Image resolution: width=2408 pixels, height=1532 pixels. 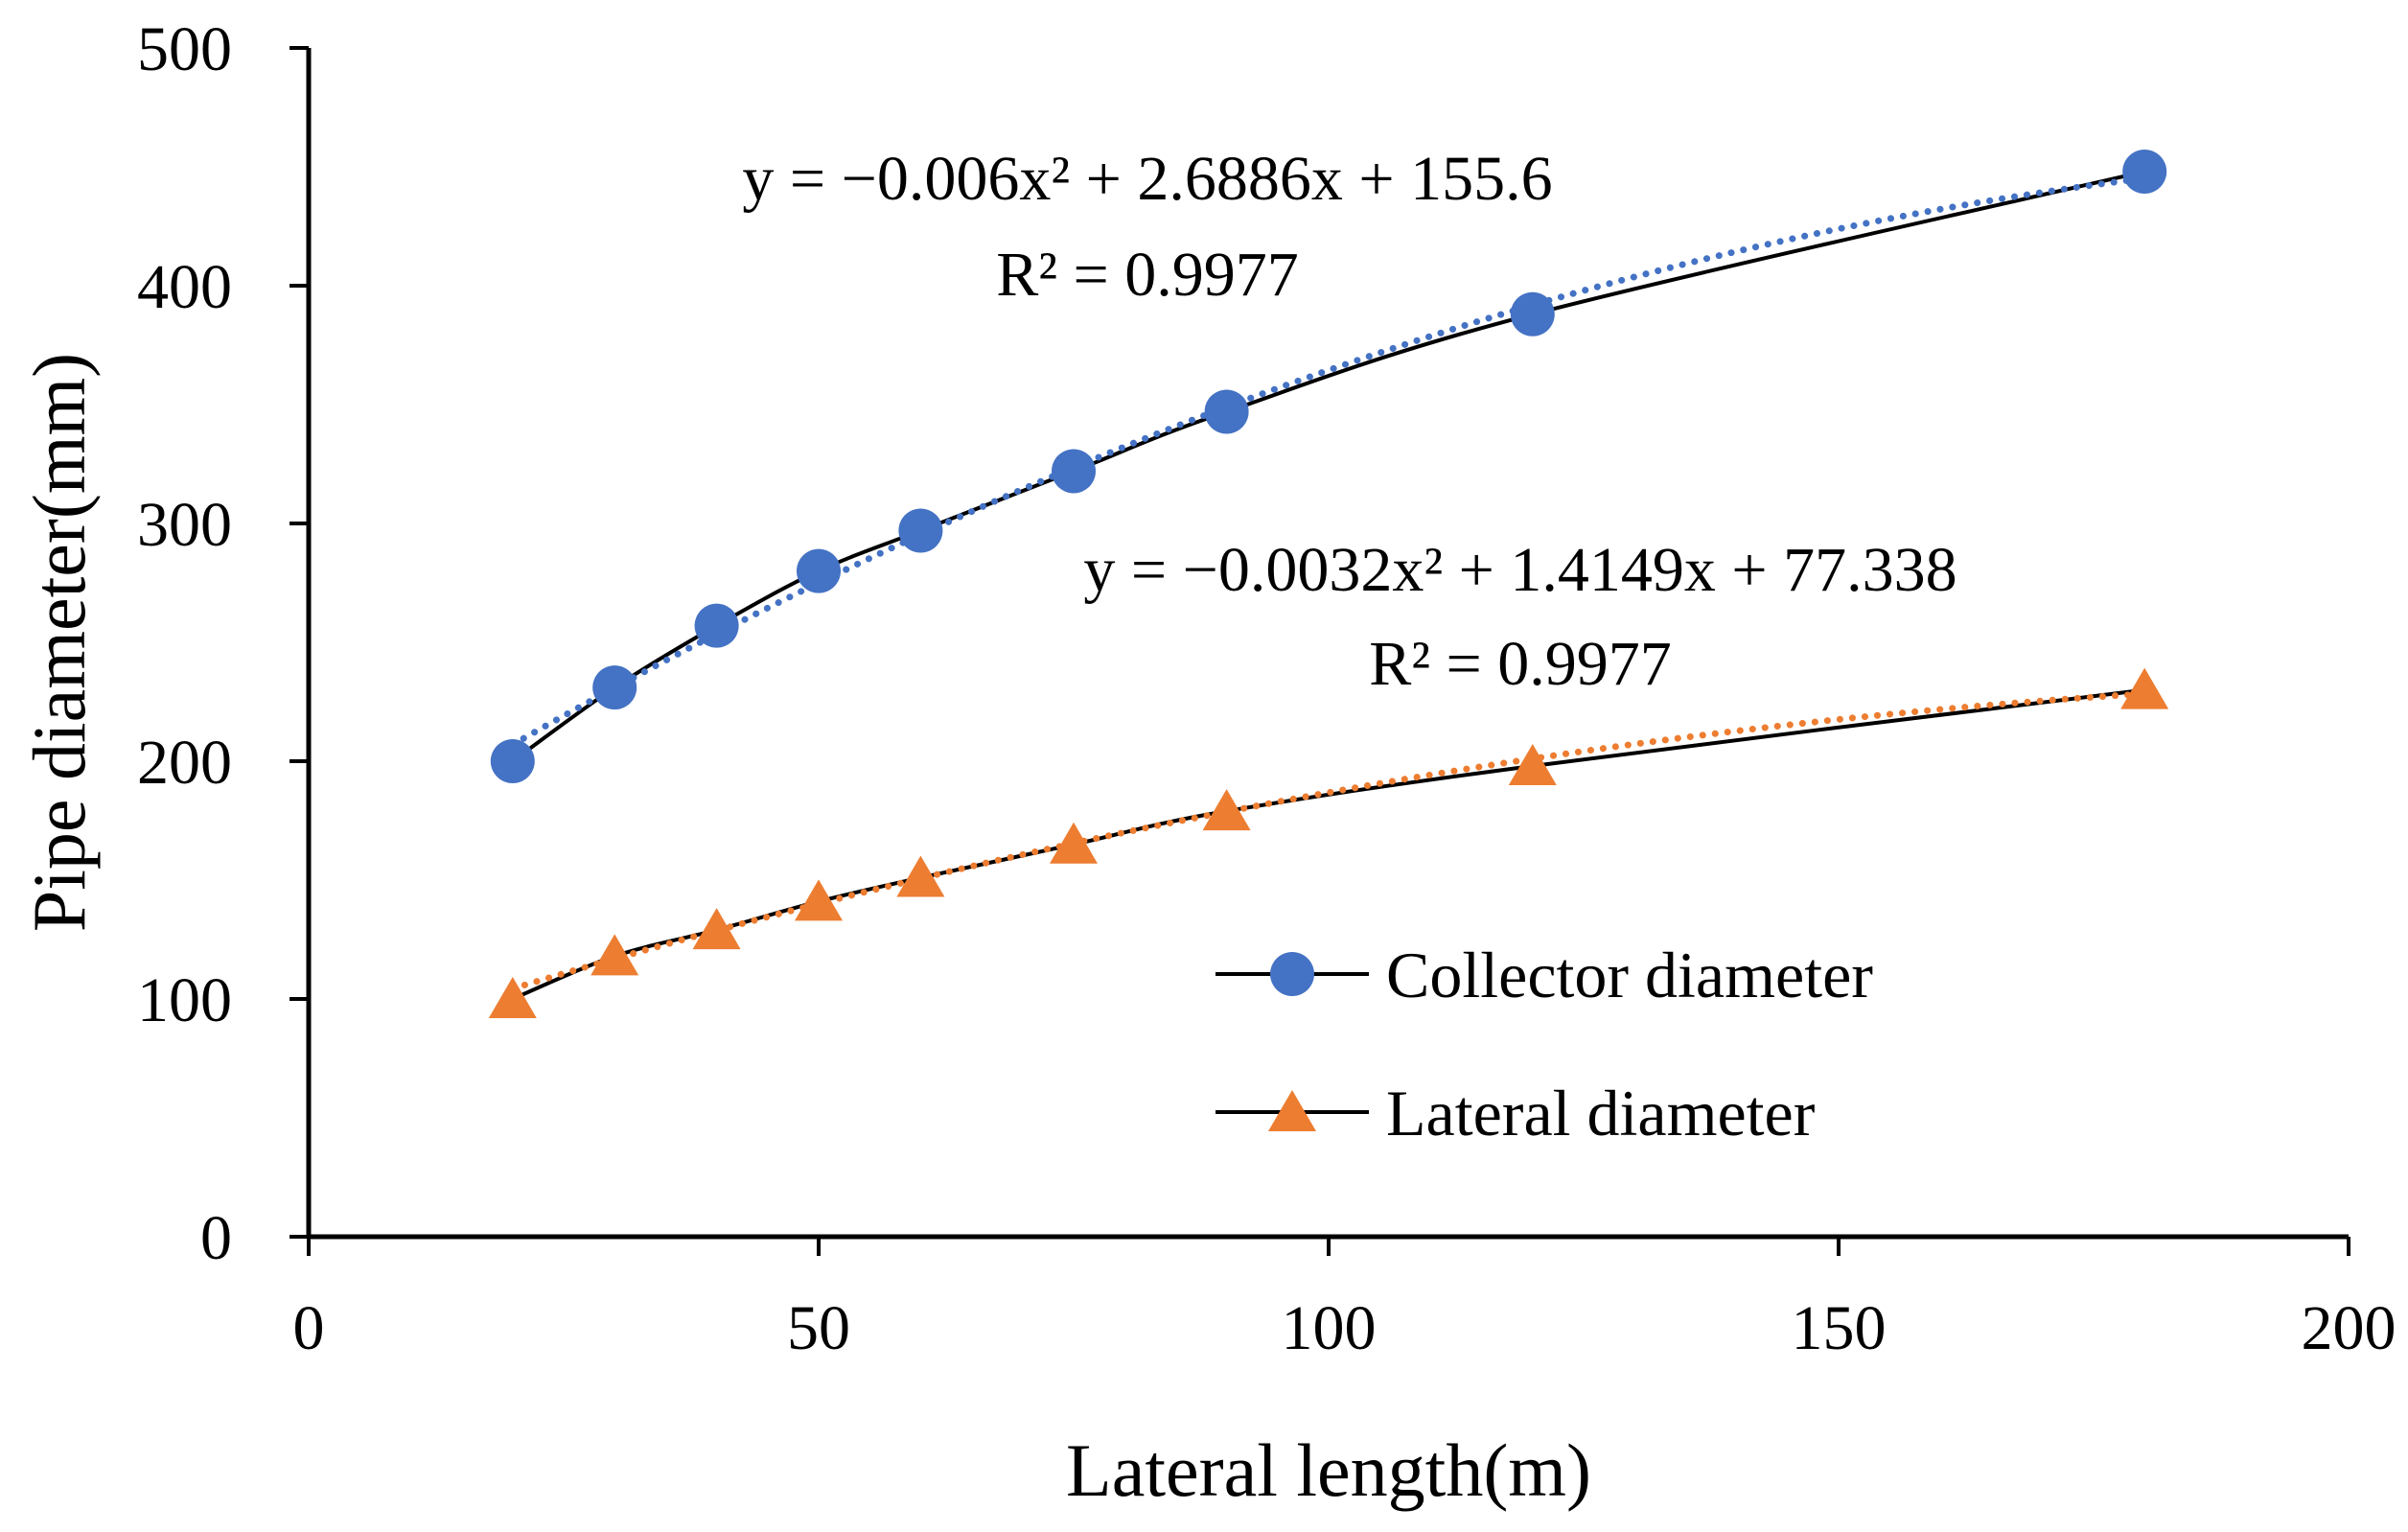 What do you see at coordinates (1839, 1328) in the screenshot?
I see `x-tick-label: 150` at bounding box center [1839, 1328].